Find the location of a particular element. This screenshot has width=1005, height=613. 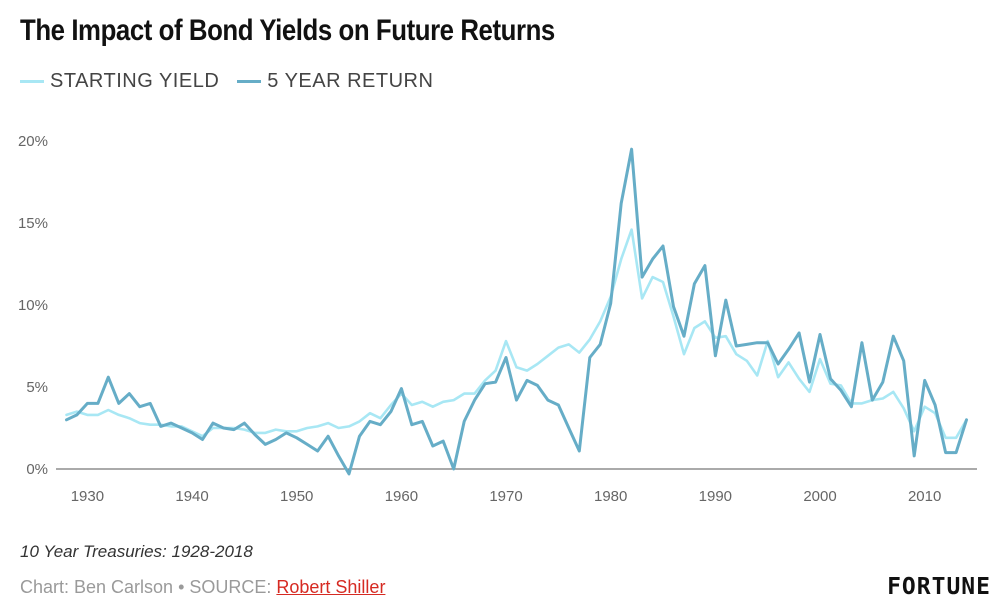

x-tick-label: 1940 is located at coordinates (191, 496).